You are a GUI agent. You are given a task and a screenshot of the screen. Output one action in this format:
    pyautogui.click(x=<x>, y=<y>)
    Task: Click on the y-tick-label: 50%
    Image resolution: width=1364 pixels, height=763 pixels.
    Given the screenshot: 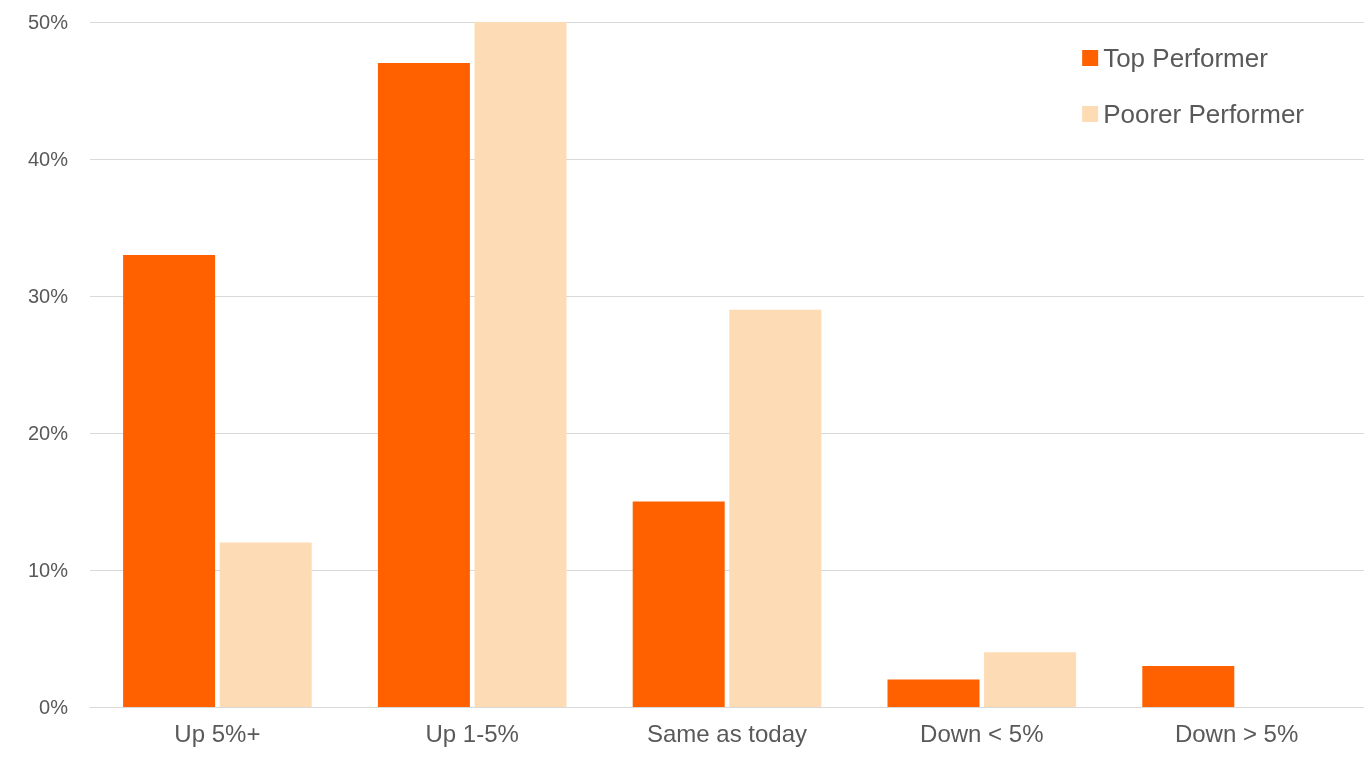 What is the action you would take?
    pyautogui.click(x=48, y=22)
    